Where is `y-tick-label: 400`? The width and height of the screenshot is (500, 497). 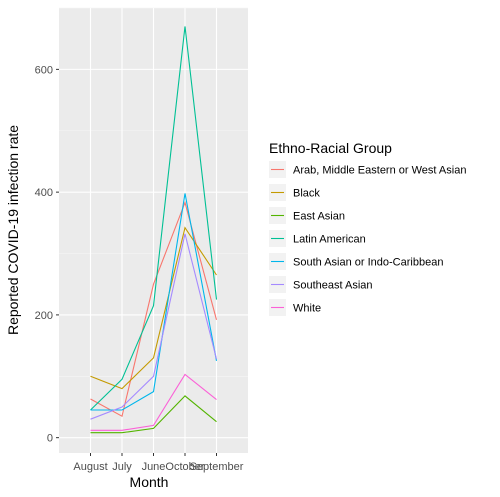 y-tick-label: 400 is located at coordinates (44, 193).